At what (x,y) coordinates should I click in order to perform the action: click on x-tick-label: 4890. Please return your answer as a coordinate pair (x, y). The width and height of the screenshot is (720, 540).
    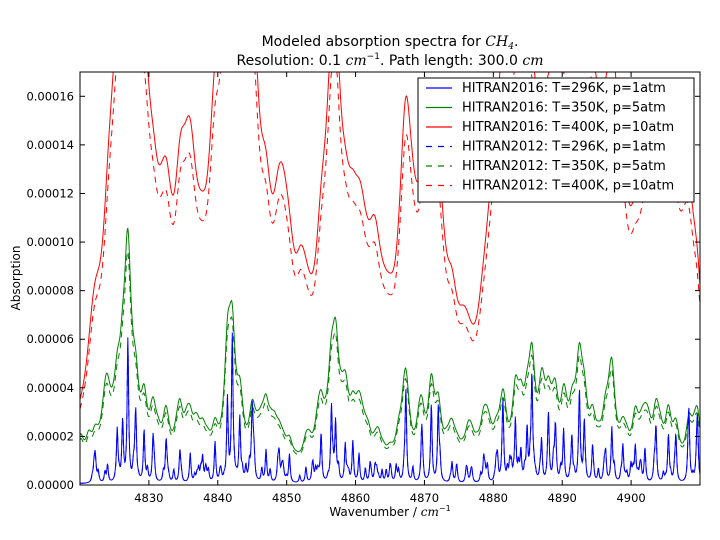
    Looking at the image, I should click on (562, 498).